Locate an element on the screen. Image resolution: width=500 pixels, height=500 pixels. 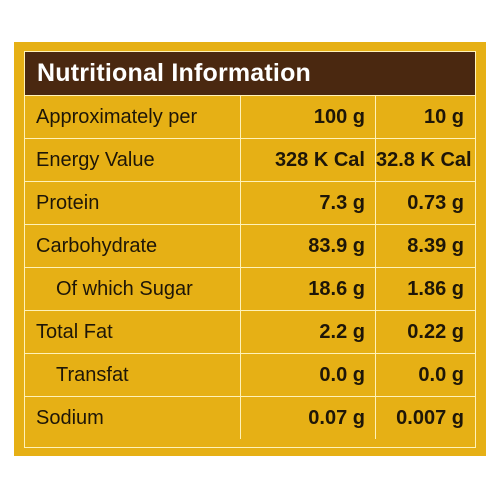
table-row: Protein 7.3 g 0.73 g is located at coordinates (250, 203).